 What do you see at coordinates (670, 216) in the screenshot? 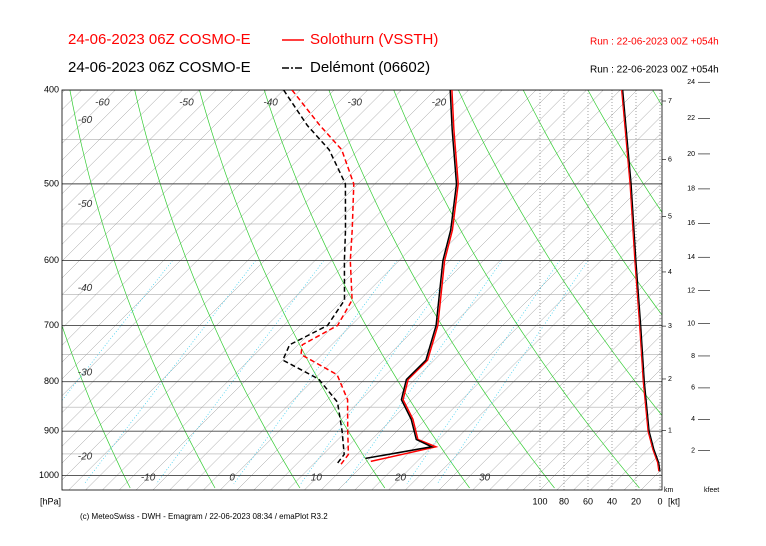
I see `km-tick-label: 5` at bounding box center [670, 216].